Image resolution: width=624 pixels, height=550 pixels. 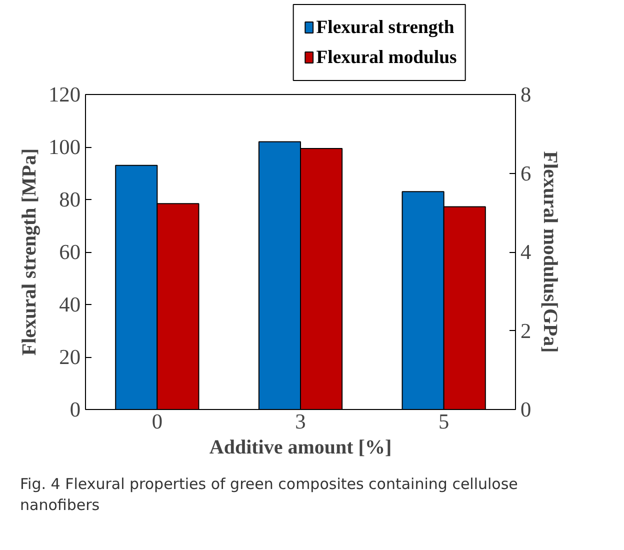 I want to click on legend-label: Flexural strength, so click(x=385, y=27).